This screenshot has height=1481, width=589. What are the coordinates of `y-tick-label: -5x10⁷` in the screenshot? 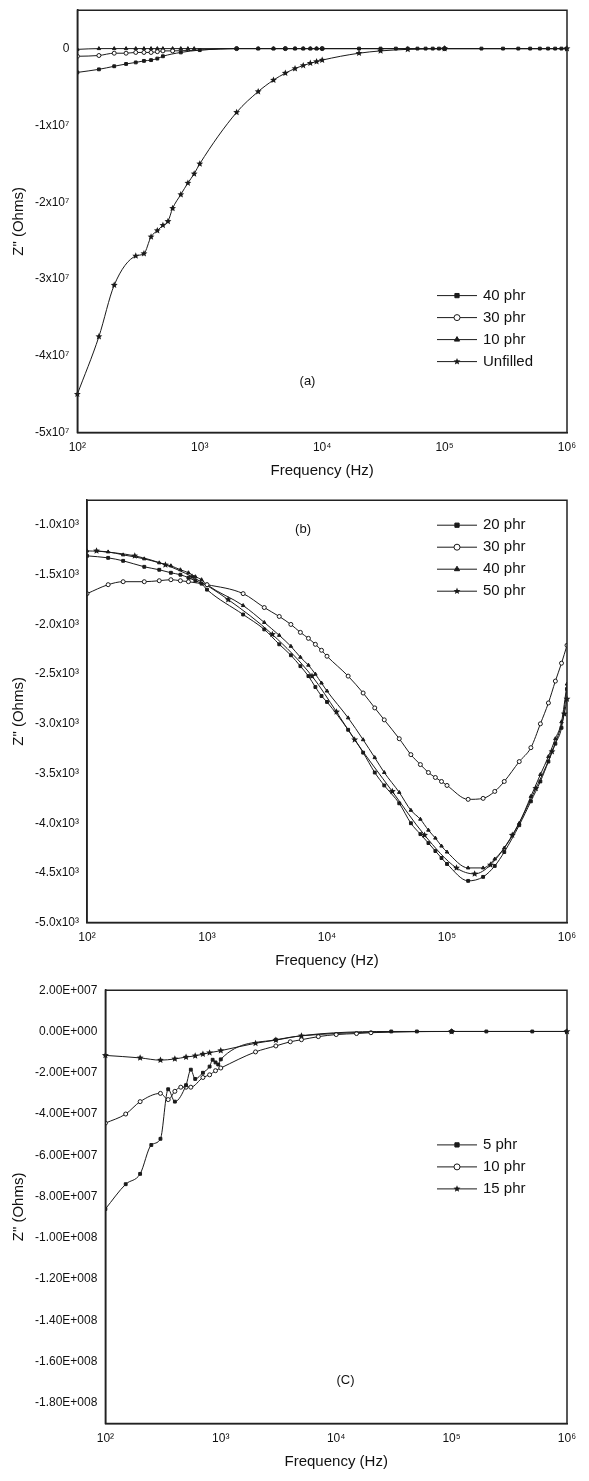 It's located at (52, 431).